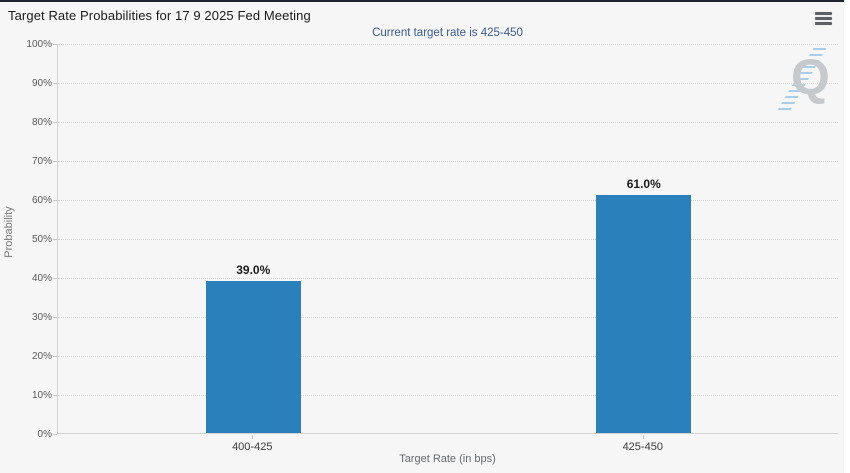  What do you see at coordinates (810, 77) in the screenshot?
I see `watermark-q-logo: Q` at bounding box center [810, 77].